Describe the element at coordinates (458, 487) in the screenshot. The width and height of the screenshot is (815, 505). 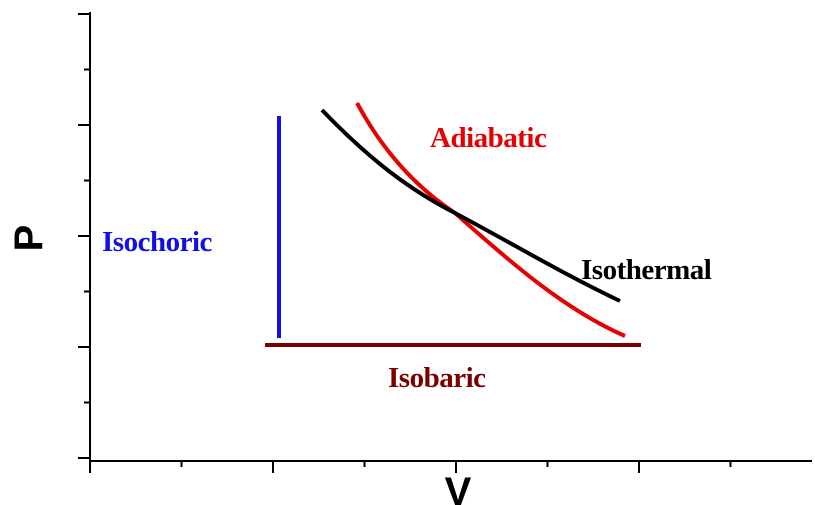
I see `x-axis-label: V` at that location.